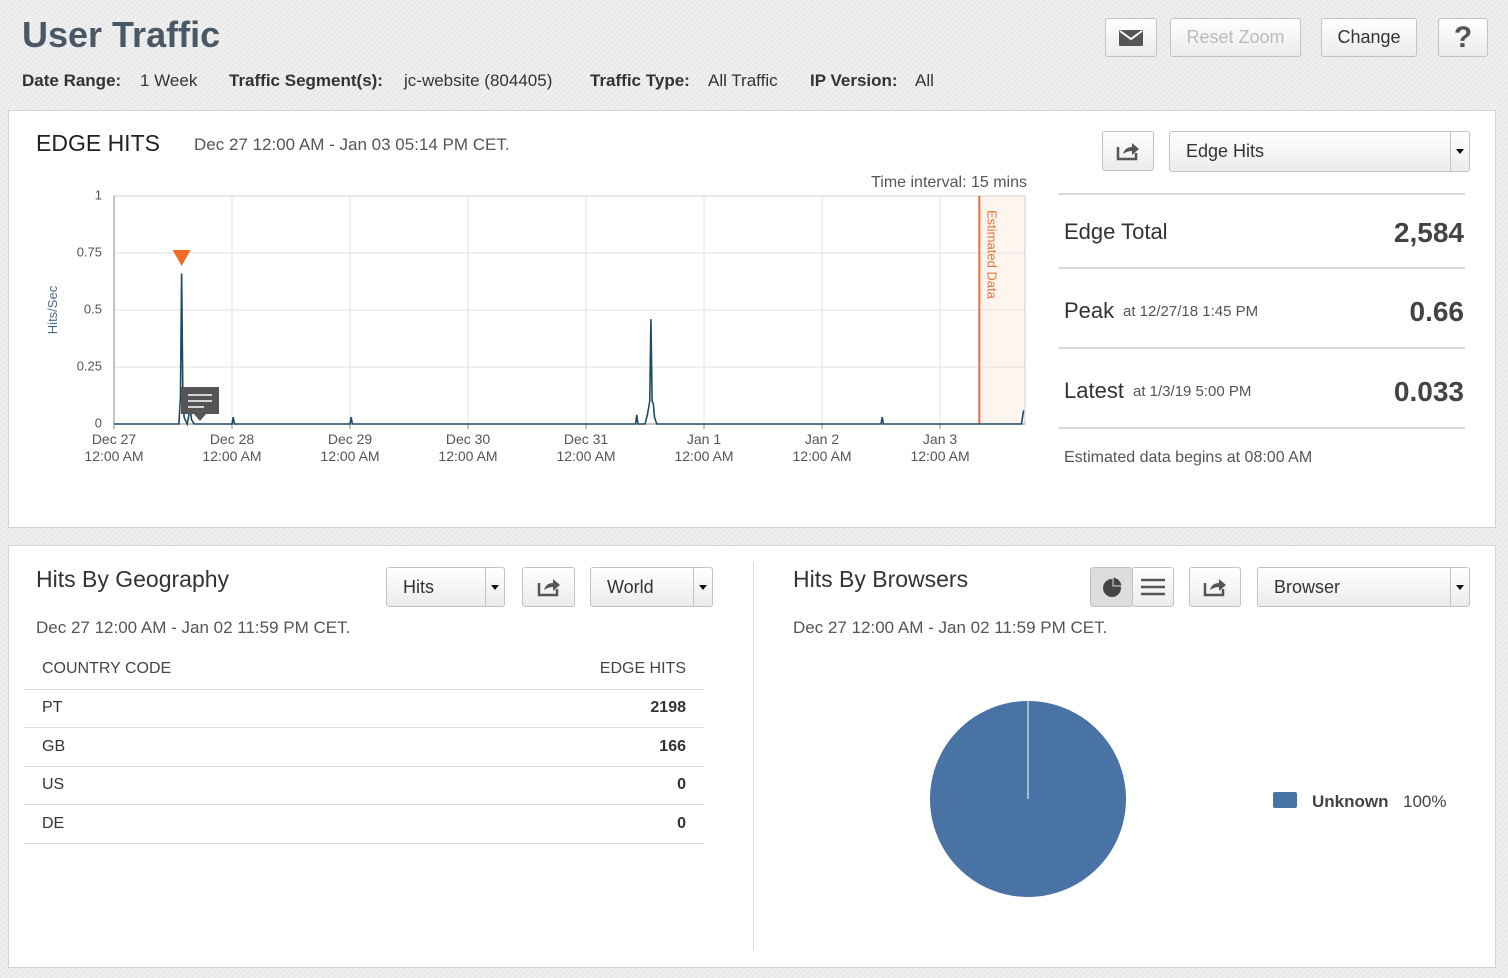 This screenshot has height=978, width=1508. Describe the element at coordinates (630, 586) in the screenshot. I see `select-text: World` at that location.